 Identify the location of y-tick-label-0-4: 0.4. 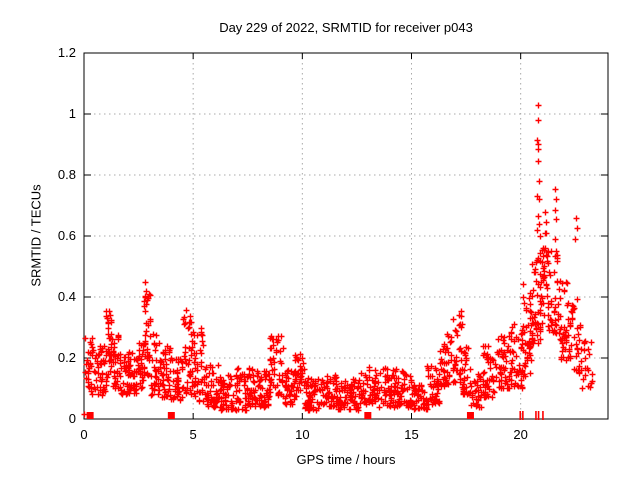
(66, 296).